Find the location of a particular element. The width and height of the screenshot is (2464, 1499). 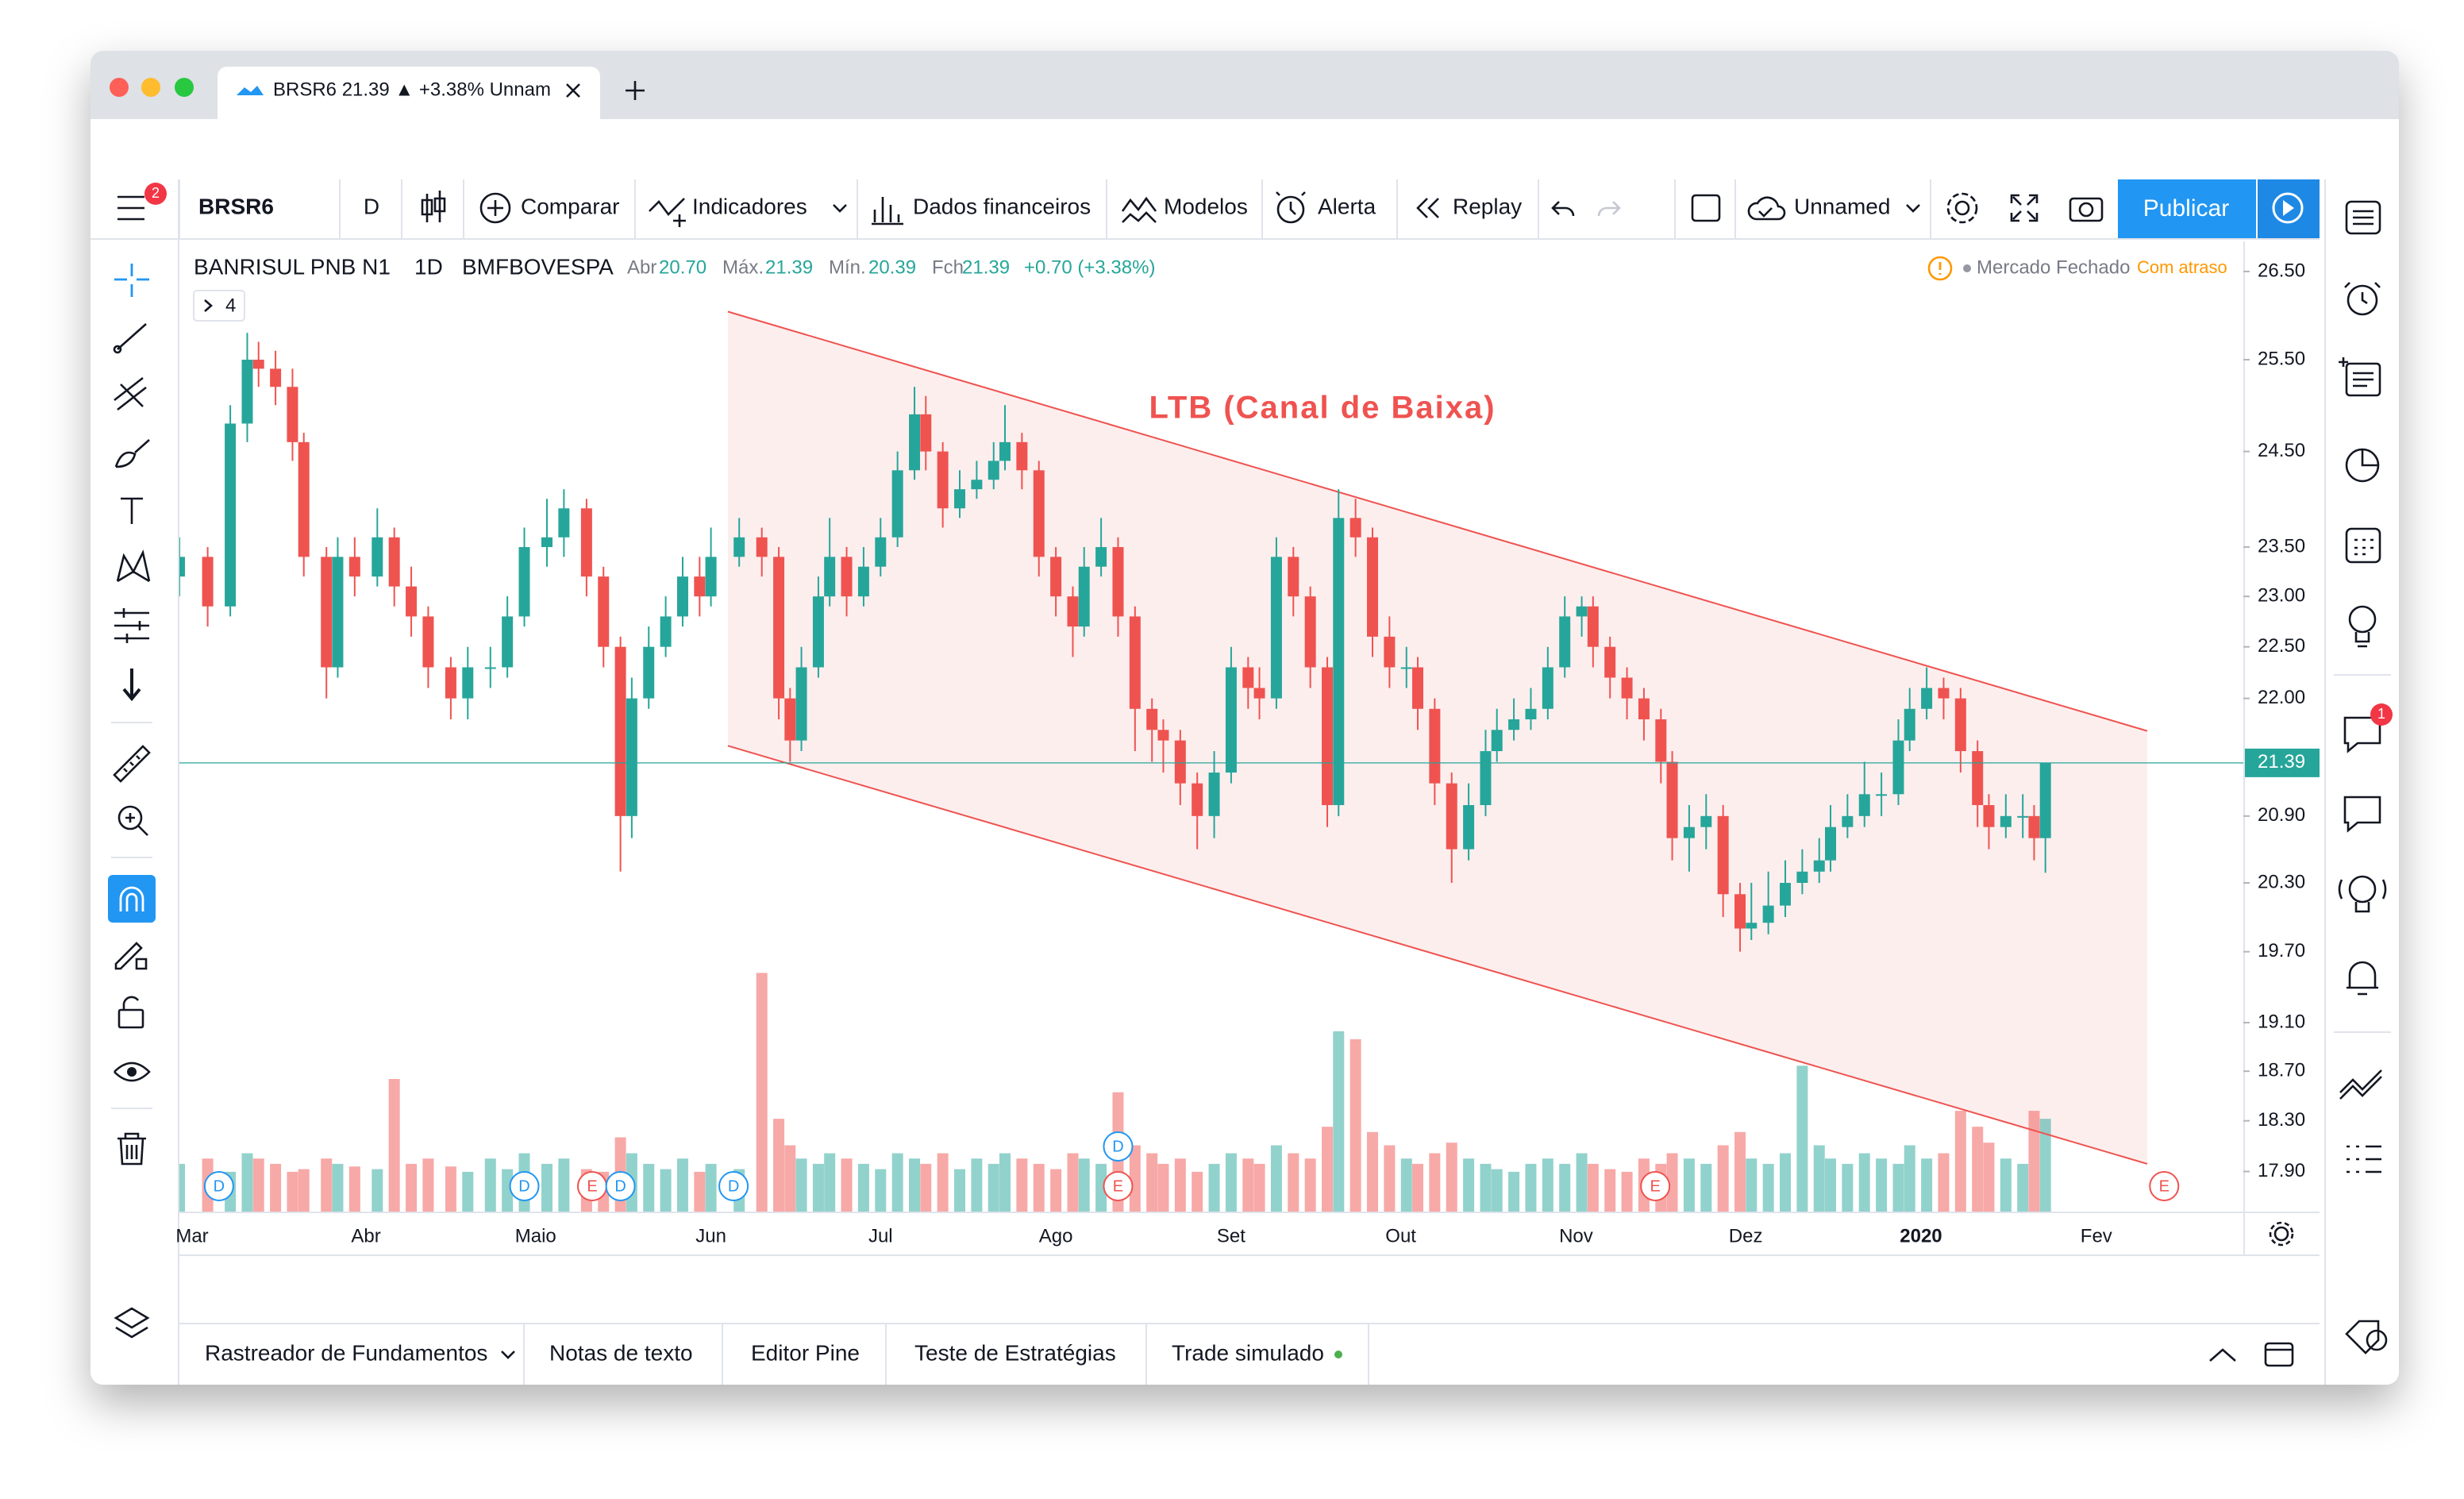

snapshot-icon is located at coordinates (2086, 209).